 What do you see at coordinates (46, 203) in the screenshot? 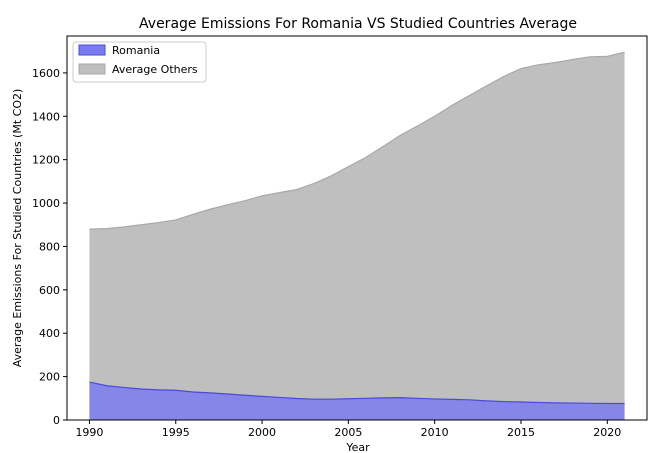
I see `y-tick-label: 1000` at bounding box center [46, 203].